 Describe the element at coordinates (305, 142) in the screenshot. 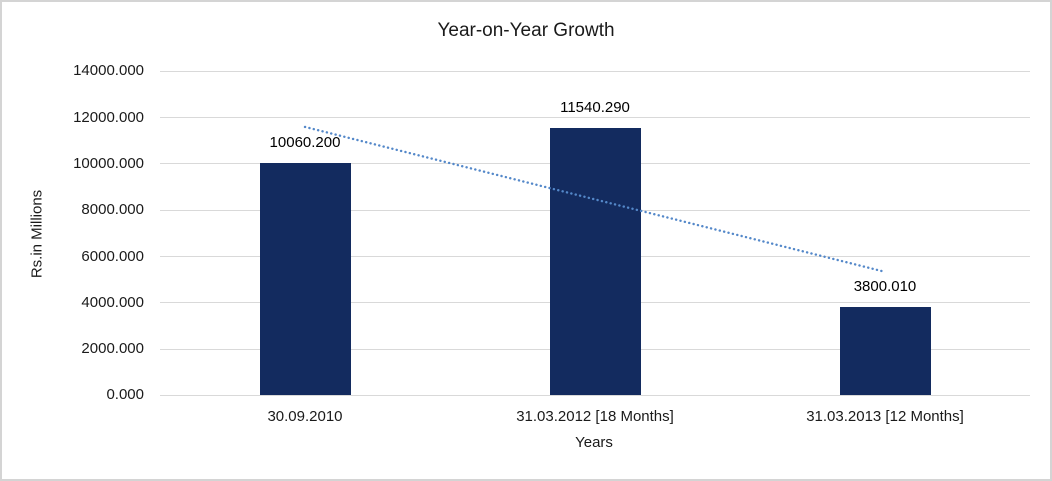

I see `data-label: 10060.200` at that location.